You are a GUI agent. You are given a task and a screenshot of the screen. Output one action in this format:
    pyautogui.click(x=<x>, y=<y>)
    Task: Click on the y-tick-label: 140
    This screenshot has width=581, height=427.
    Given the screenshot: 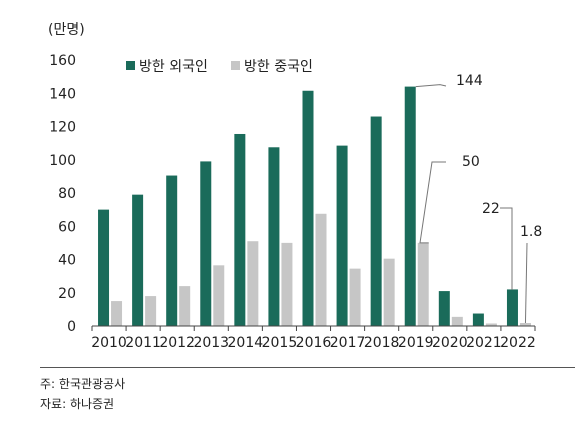 What is the action you would take?
    pyautogui.click(x=62, y=94)
    